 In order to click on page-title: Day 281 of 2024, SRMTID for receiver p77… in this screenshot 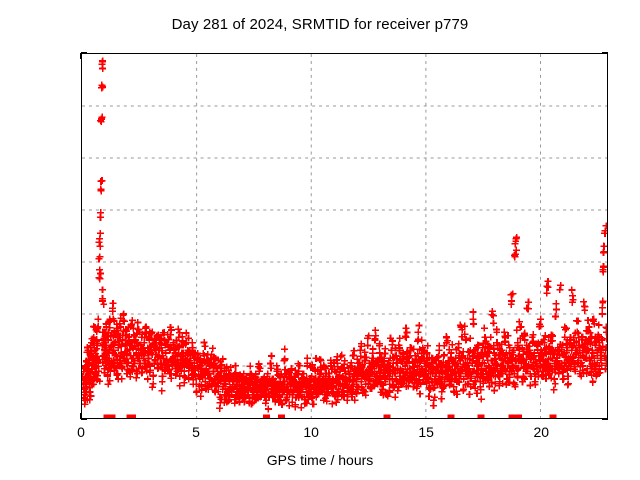, I will do `click(320, 24)`.